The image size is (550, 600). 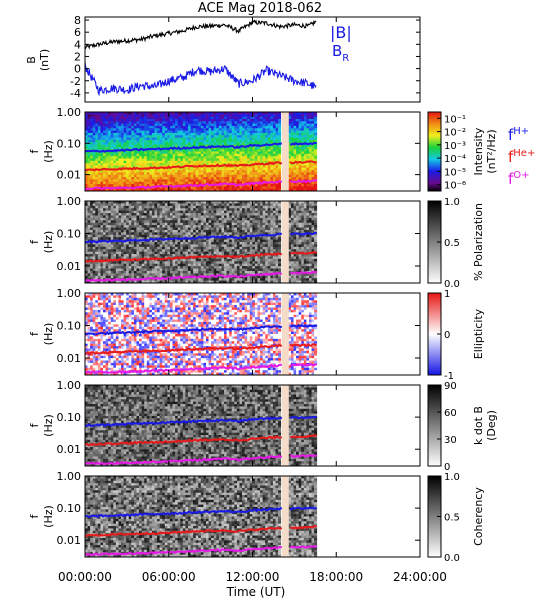 I want to click on colorbar-tick: 60, so click(x=450, y=413).